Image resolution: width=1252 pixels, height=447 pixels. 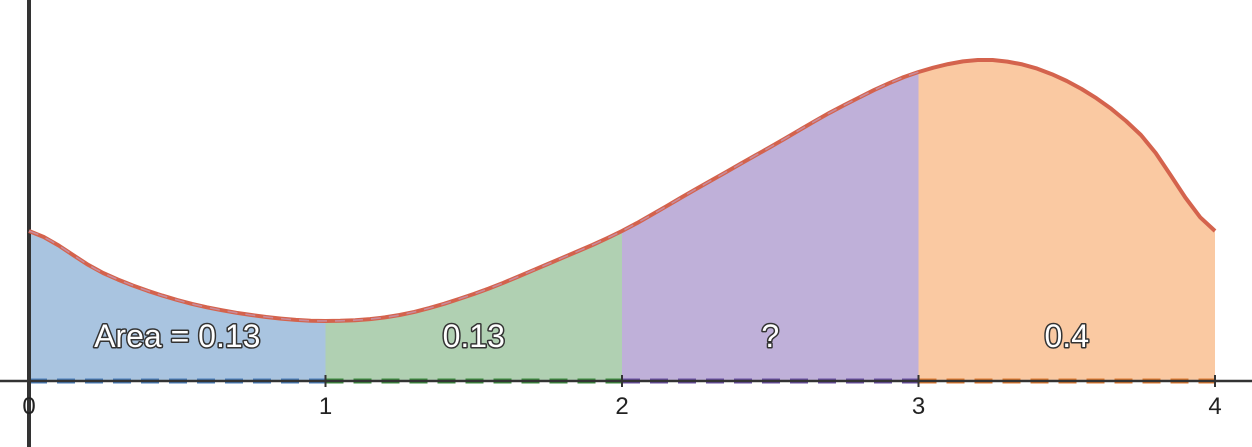 I want to click on x-tick-label-2: 2, so click(x=621, y=406).